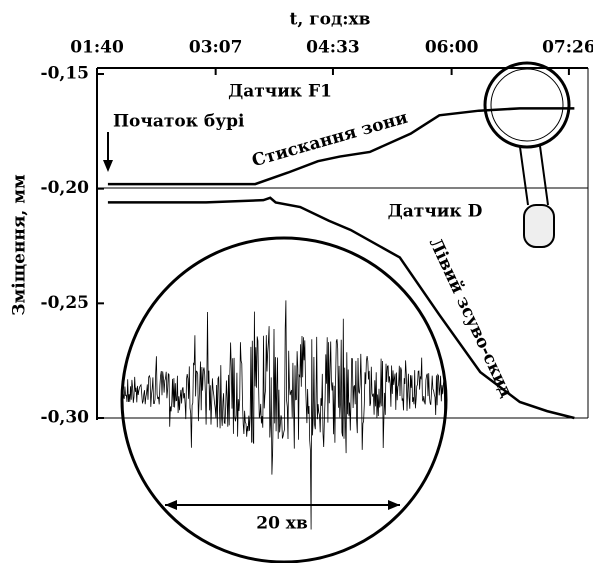 This screenshot has width=593, height=563. What do you see at coordinates (216, 48) in the screenshot?
I see `x-tick-label: 03:07` at bounding box center [216, 48].